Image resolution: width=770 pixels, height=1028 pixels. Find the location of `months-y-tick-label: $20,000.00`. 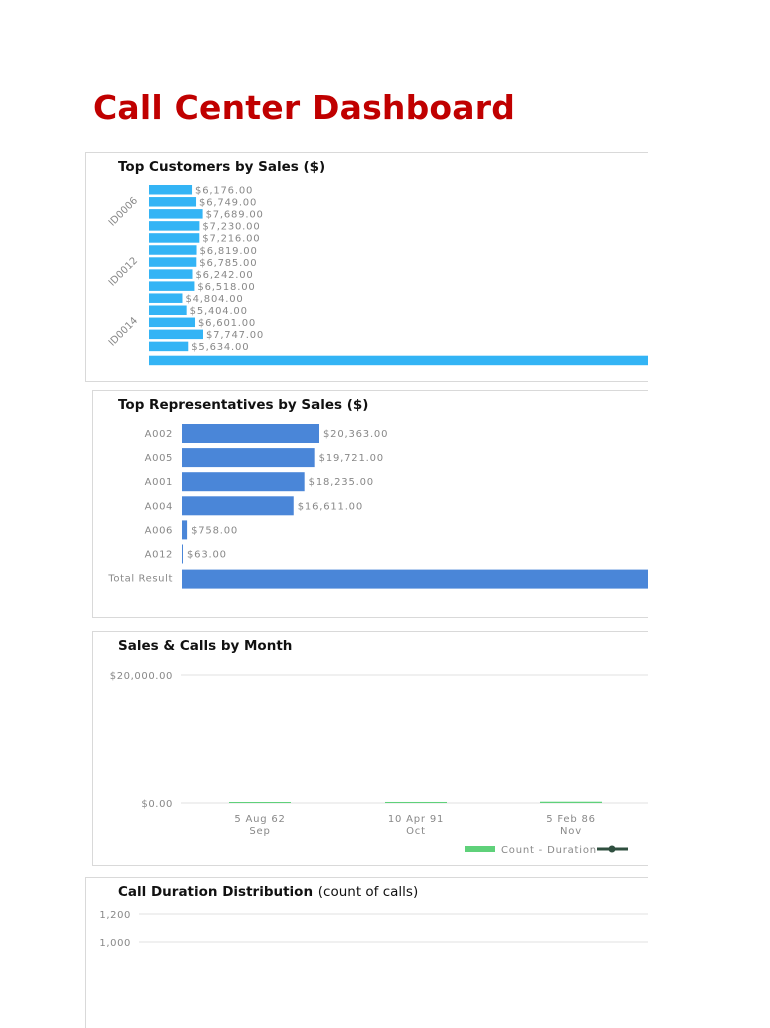

months-y-tick-label: $20,000.00 is located at coordinates (141, 676).